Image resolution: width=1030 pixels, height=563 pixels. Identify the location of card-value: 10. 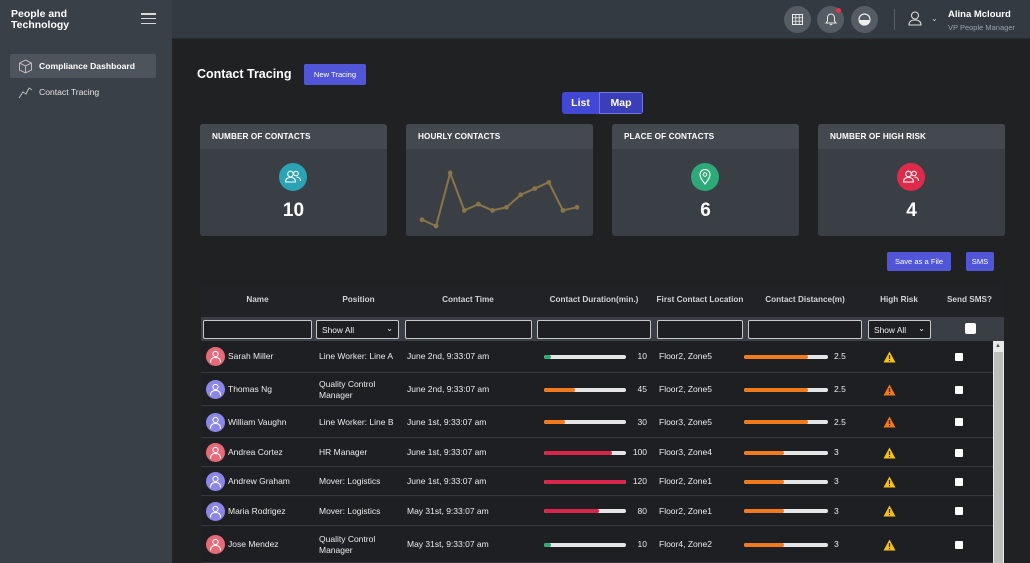
(293, 210).